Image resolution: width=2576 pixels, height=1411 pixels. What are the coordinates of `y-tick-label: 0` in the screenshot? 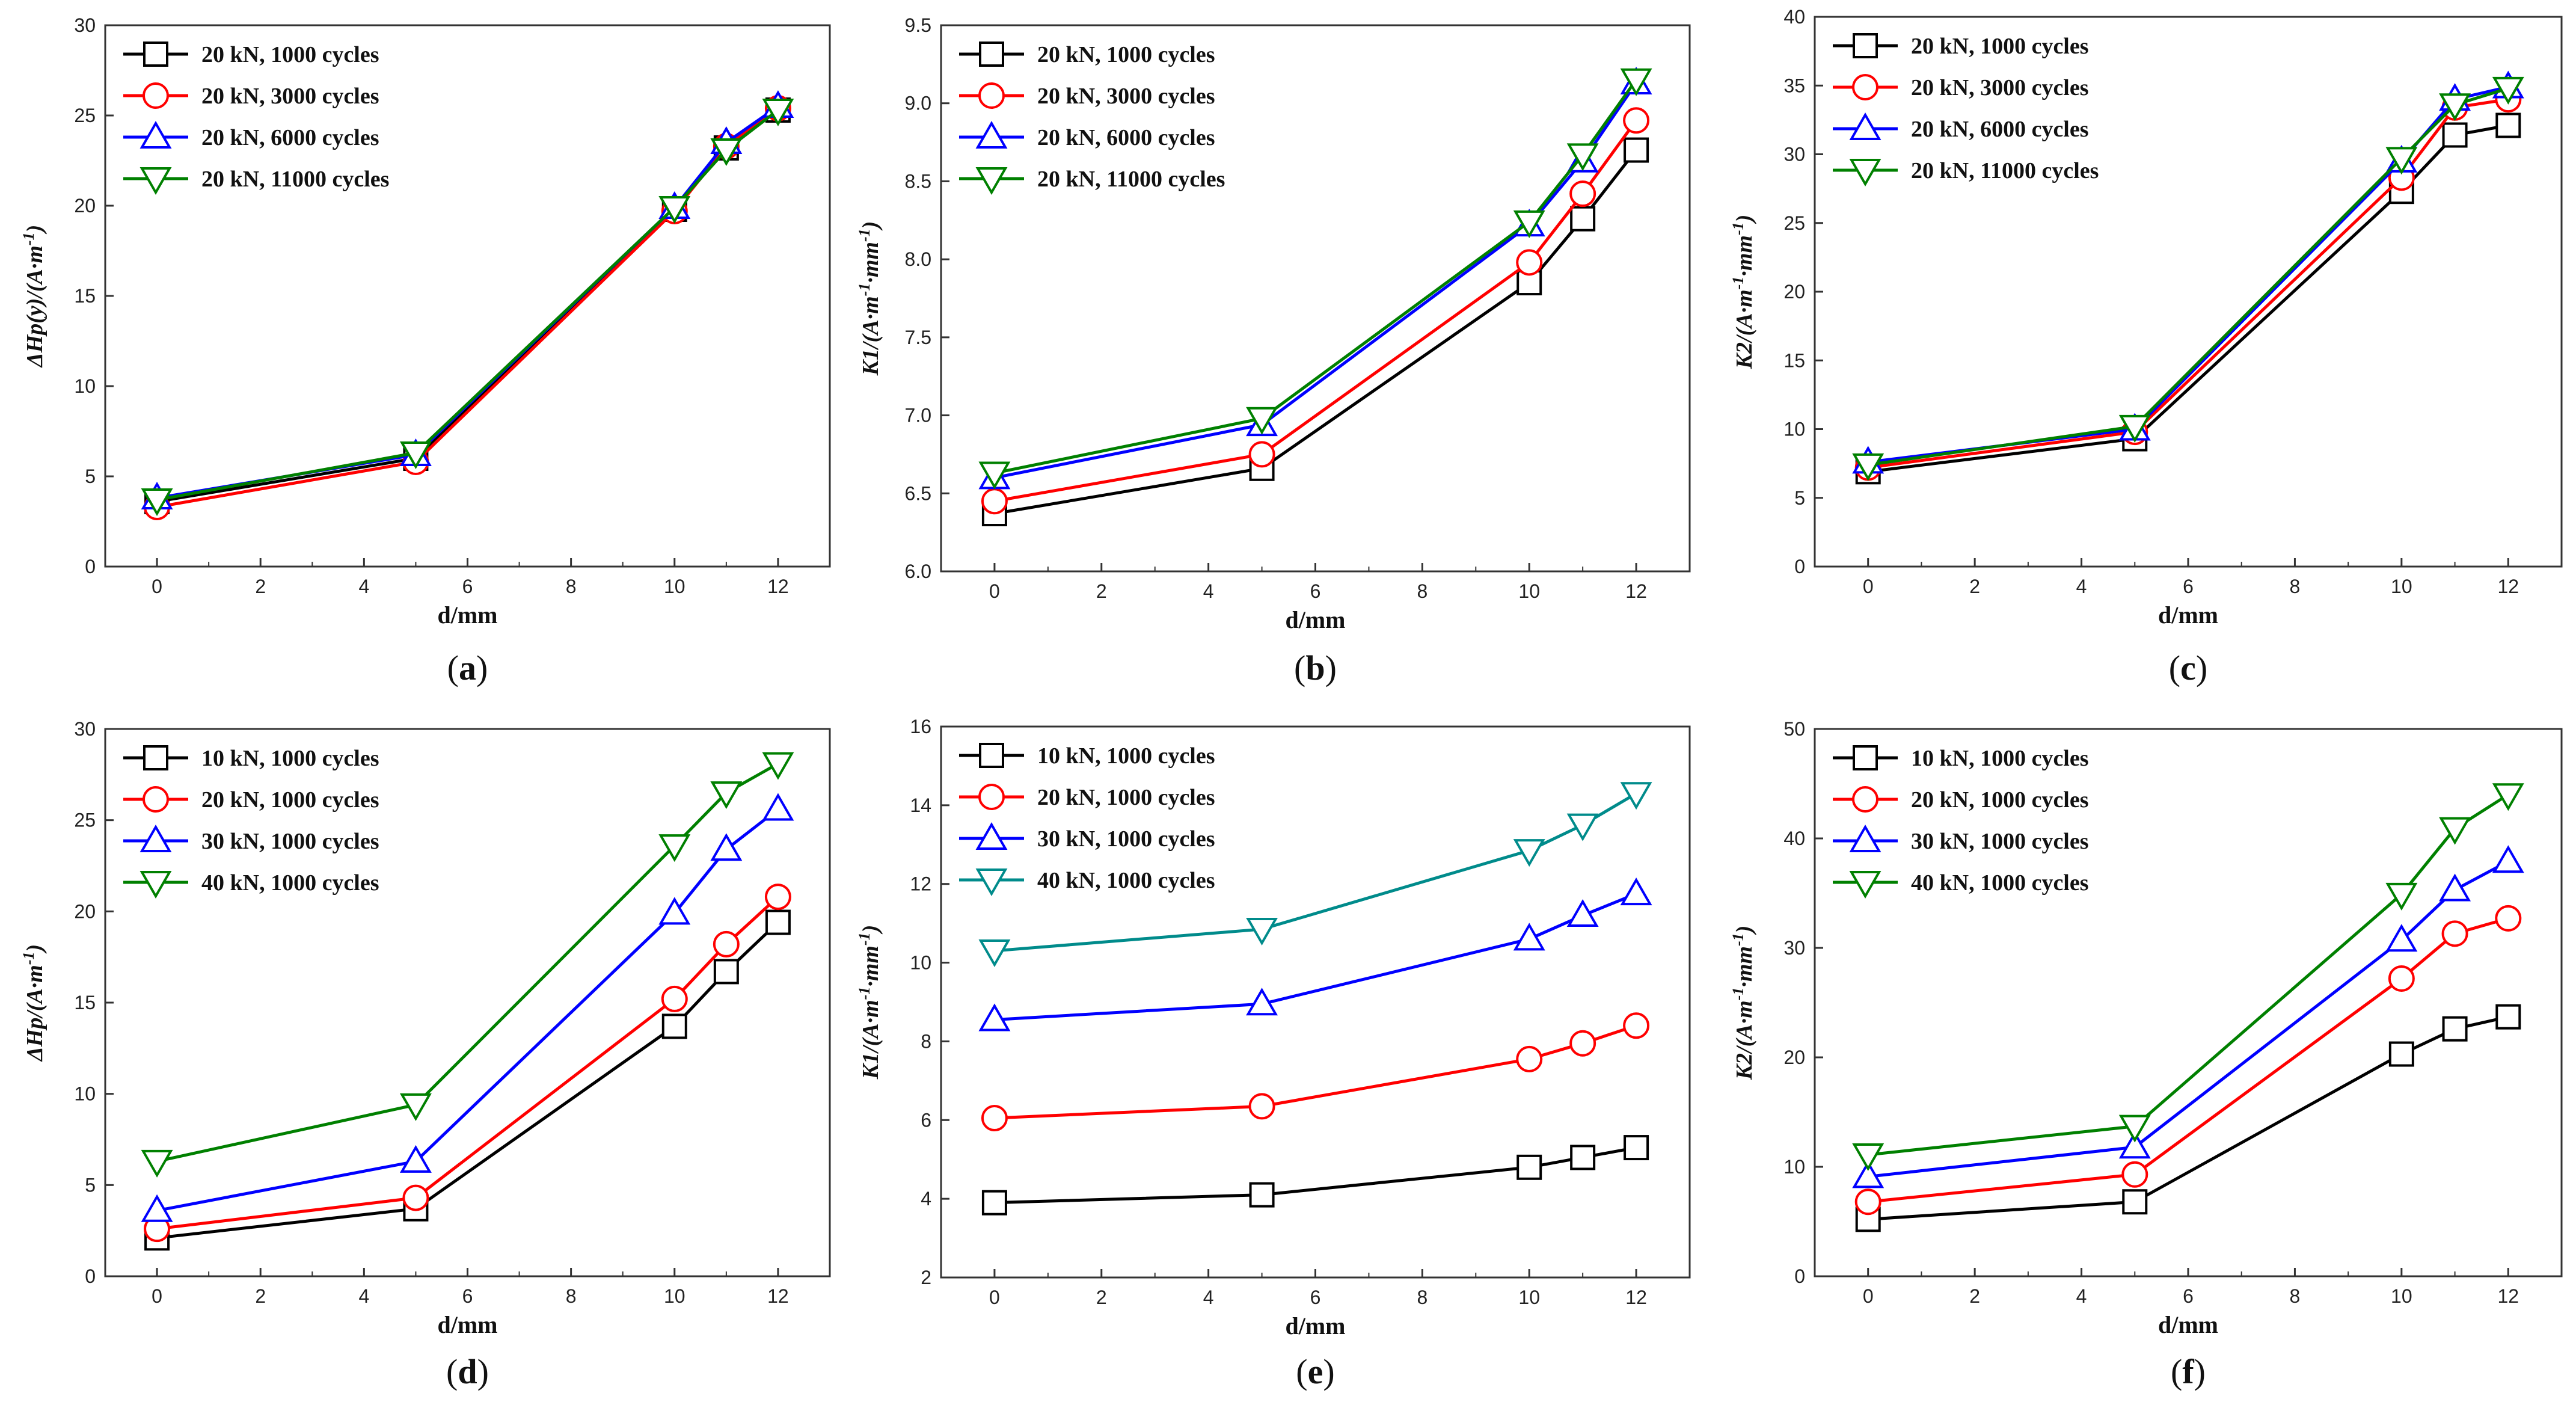 It's located at (90, 1276).